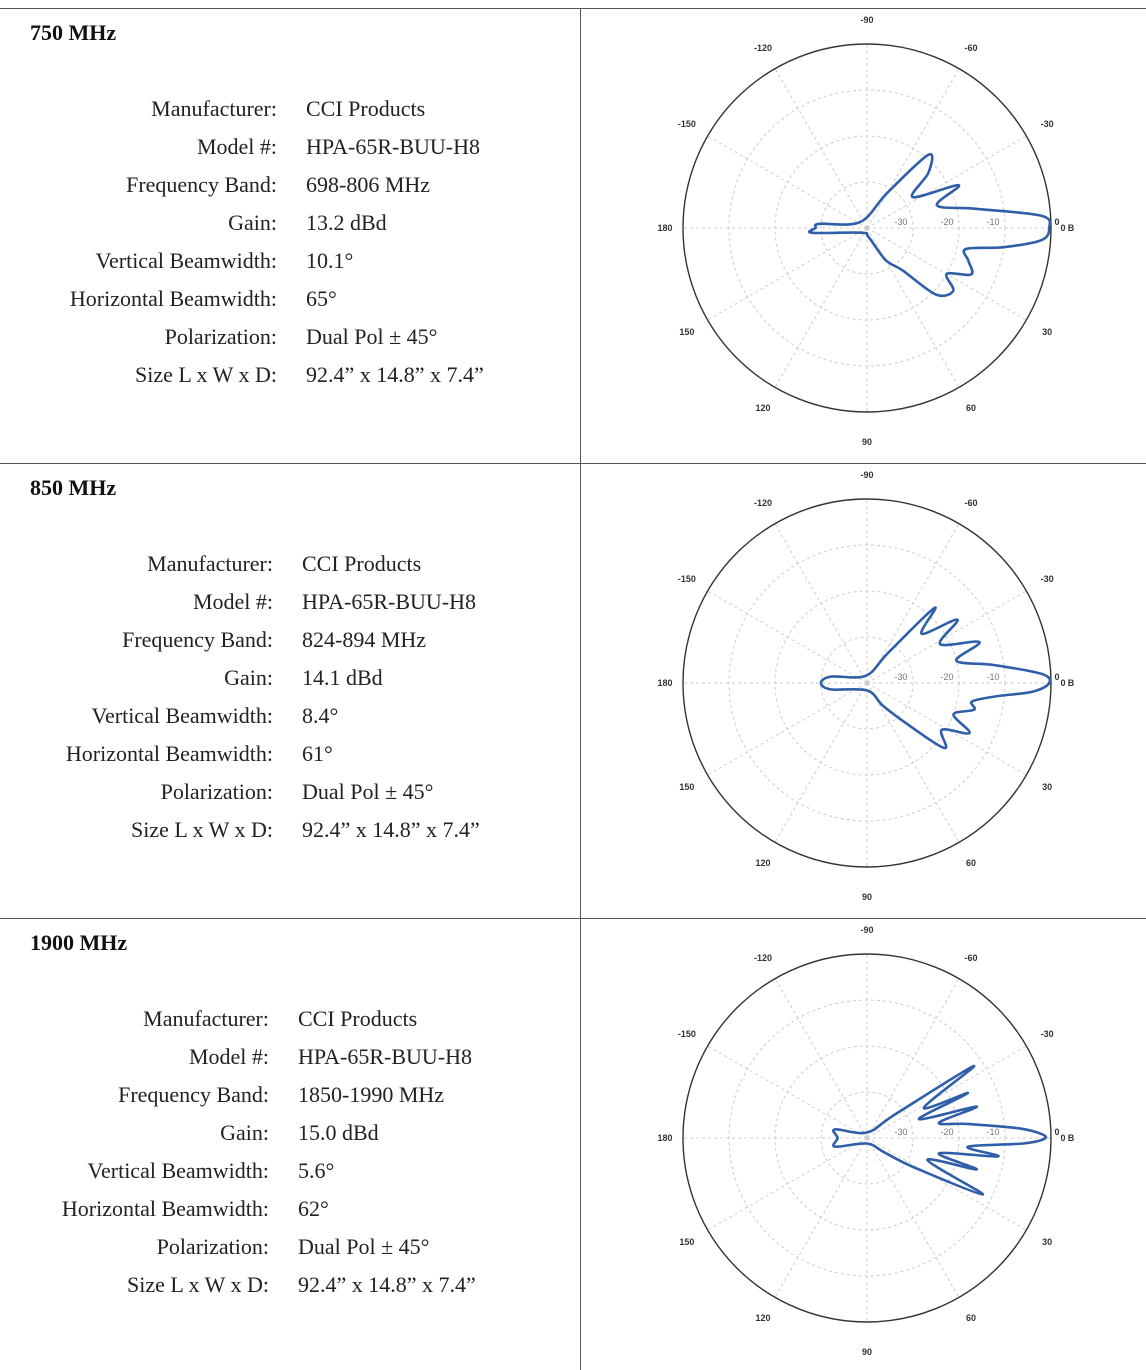 The height and width of the screenshot is (1370, 1146). I want to click on spec-label: Gain:, so click(252, 222).